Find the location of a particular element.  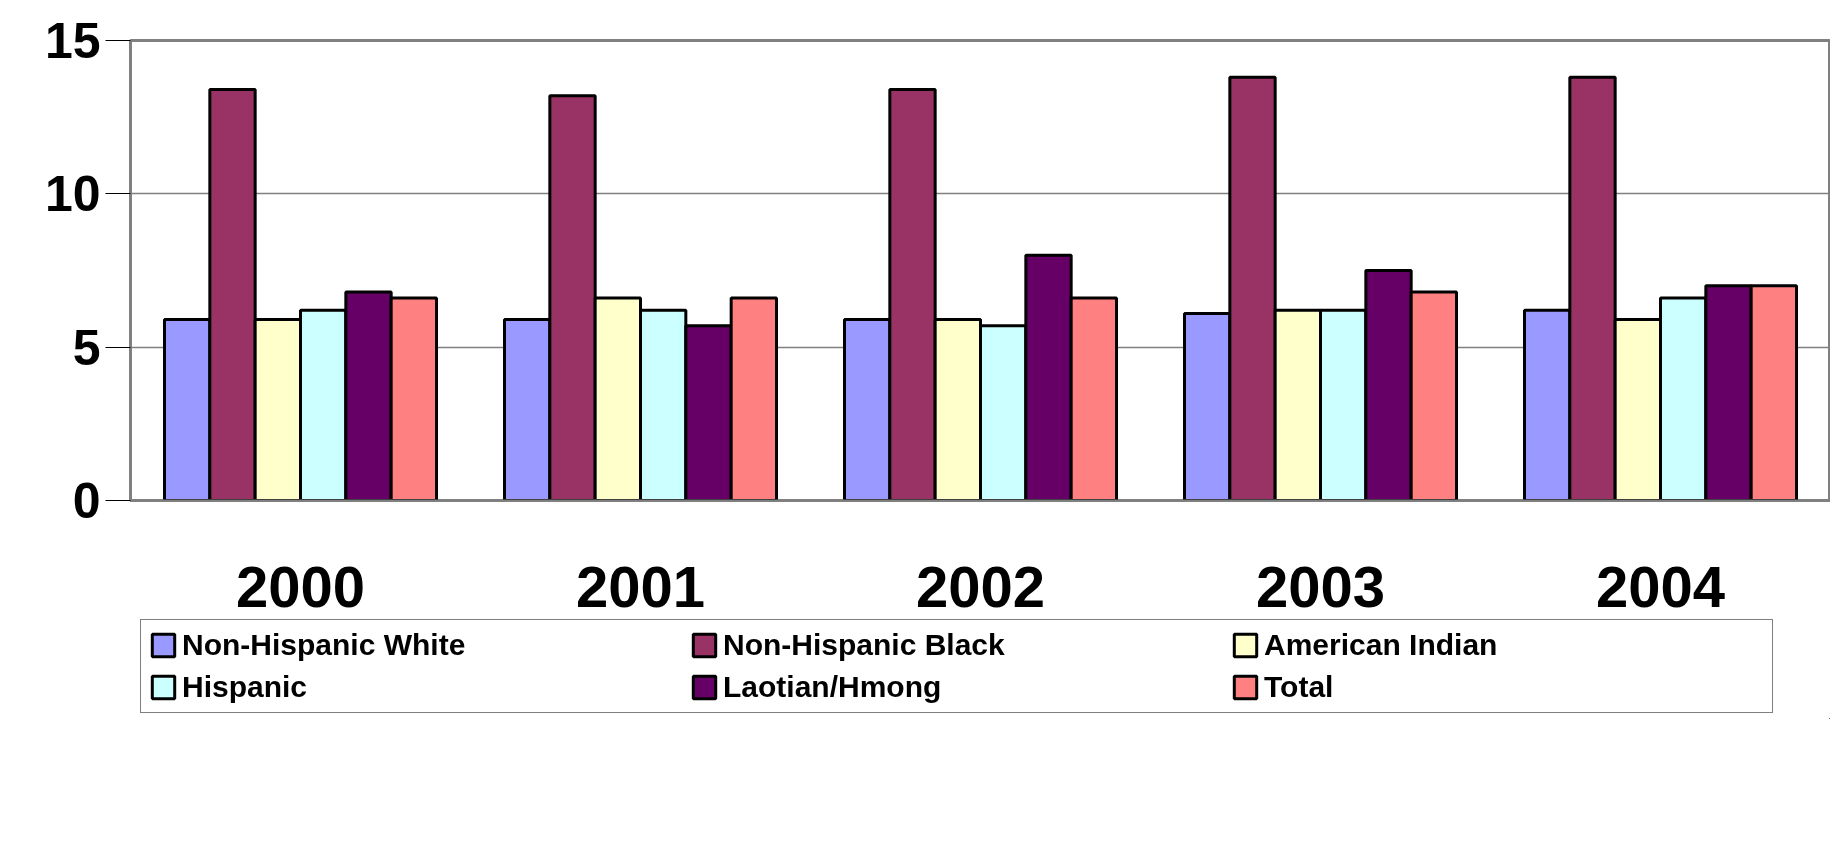

x-tick-label: 2004 is located at coordinates (1660, 586).